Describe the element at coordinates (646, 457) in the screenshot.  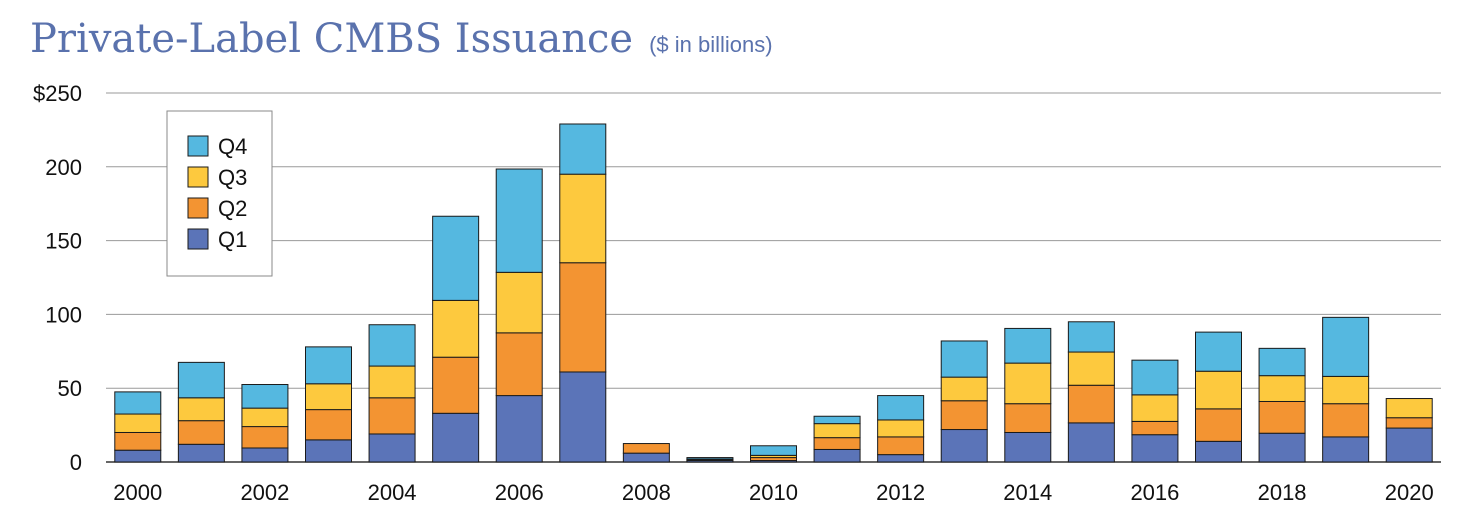
I see `bar-q1-2008` at that location.